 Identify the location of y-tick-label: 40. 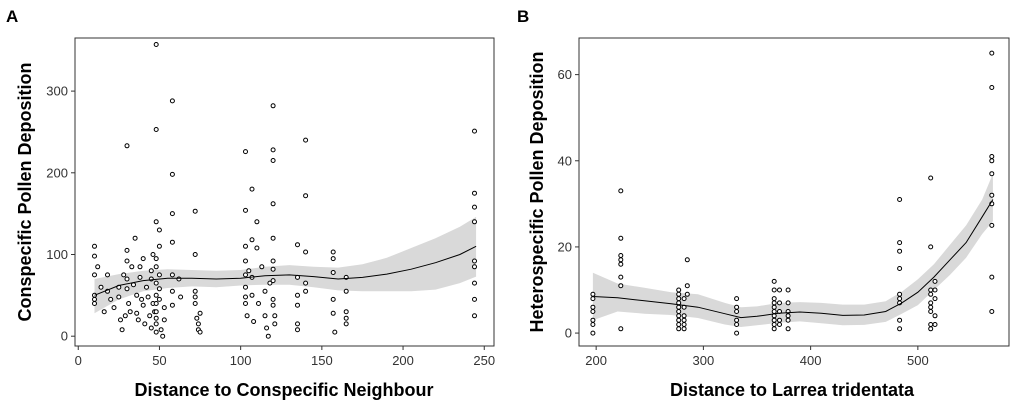
(565, 160).